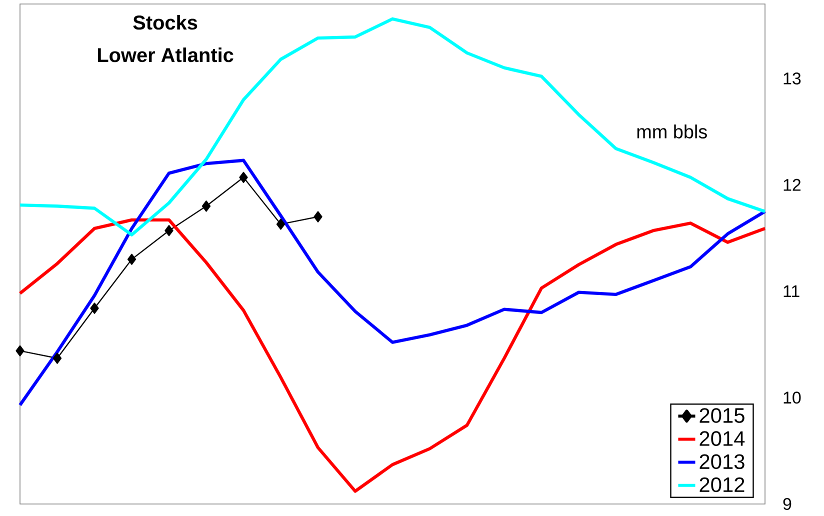  What do you see at coordinates (722, 415) in the screenshot?
I see `legend-label: 2015` at bounding box center [722, 415].